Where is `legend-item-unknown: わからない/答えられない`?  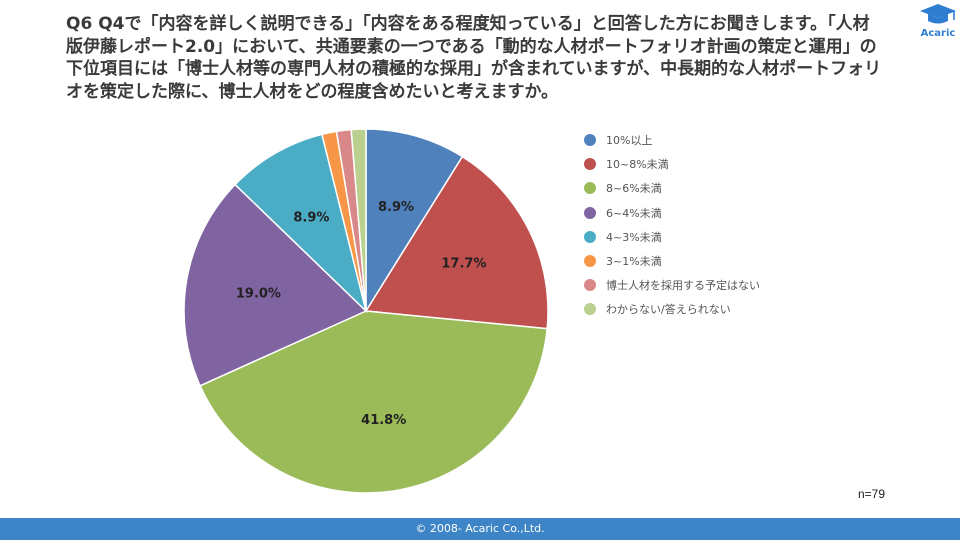
legend-item-unknown: わからない/答えられない is located at coordinates (672, 309).